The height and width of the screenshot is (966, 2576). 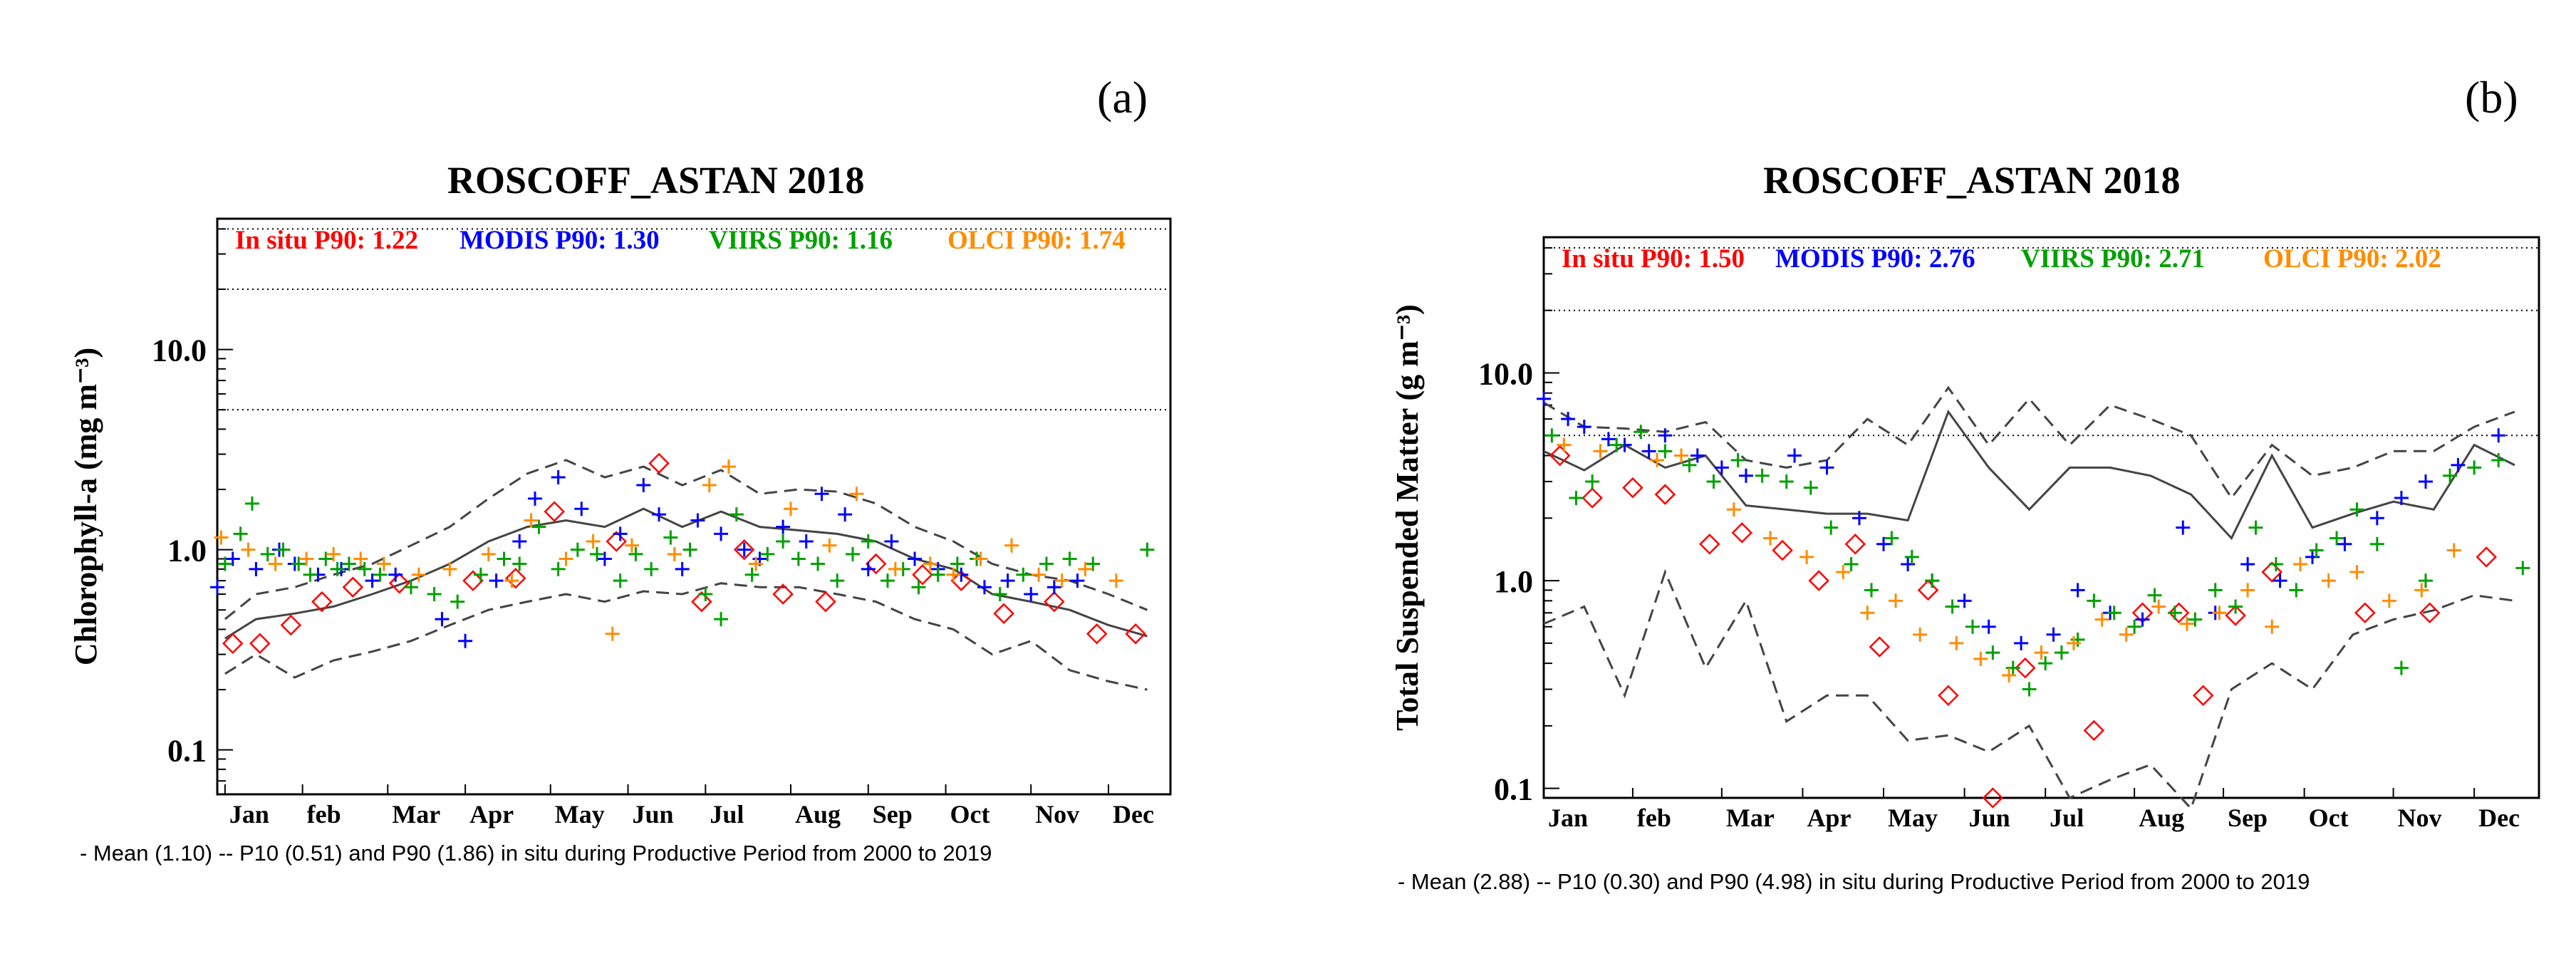 I want to click on chart-b-legend-viirs: VIIRS P90: 2.71, so click(x=2113, y=259).